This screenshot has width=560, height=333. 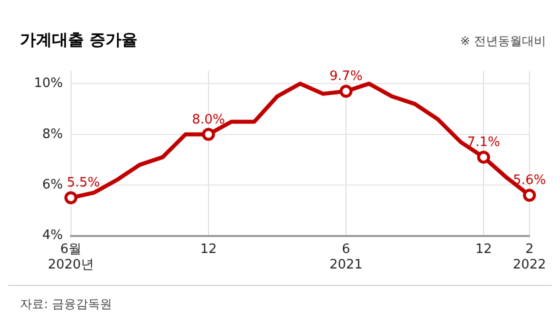 I want to click on data-label: 5.5%, so click(x=83, y=183).